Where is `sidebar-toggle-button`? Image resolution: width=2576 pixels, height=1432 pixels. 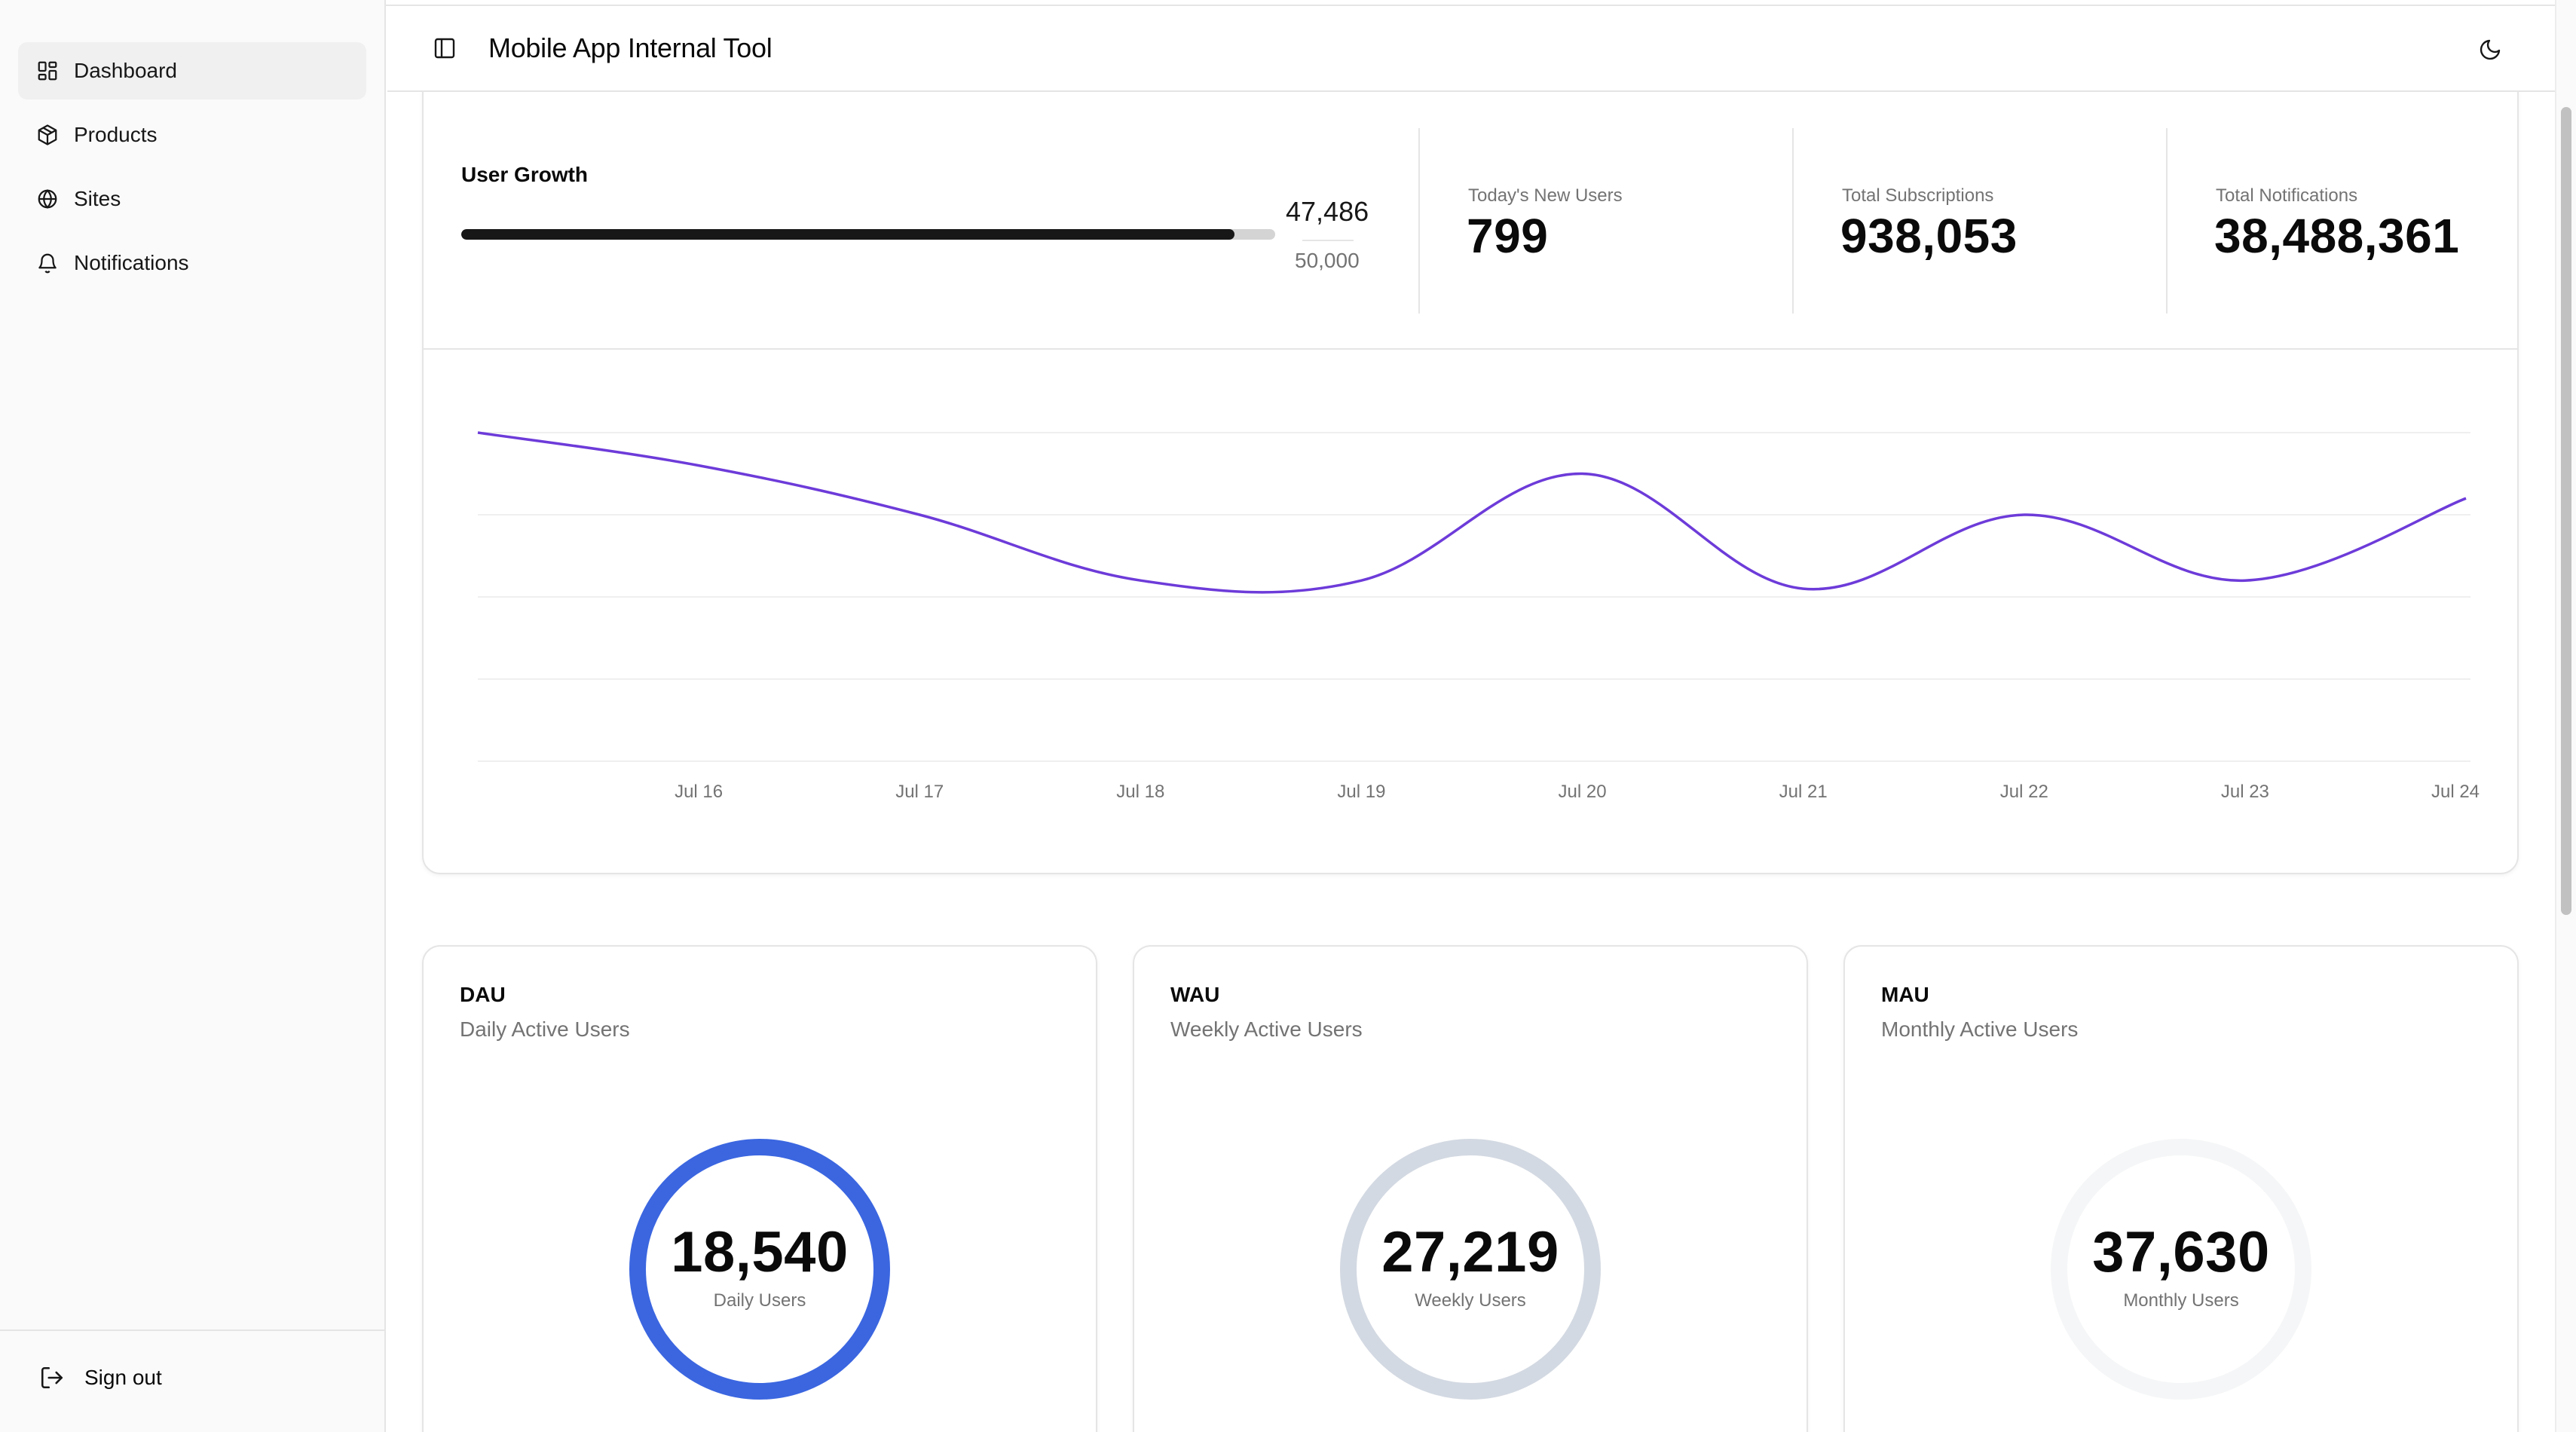
sidebar-toggle-button is located at coordinates (445, 48).